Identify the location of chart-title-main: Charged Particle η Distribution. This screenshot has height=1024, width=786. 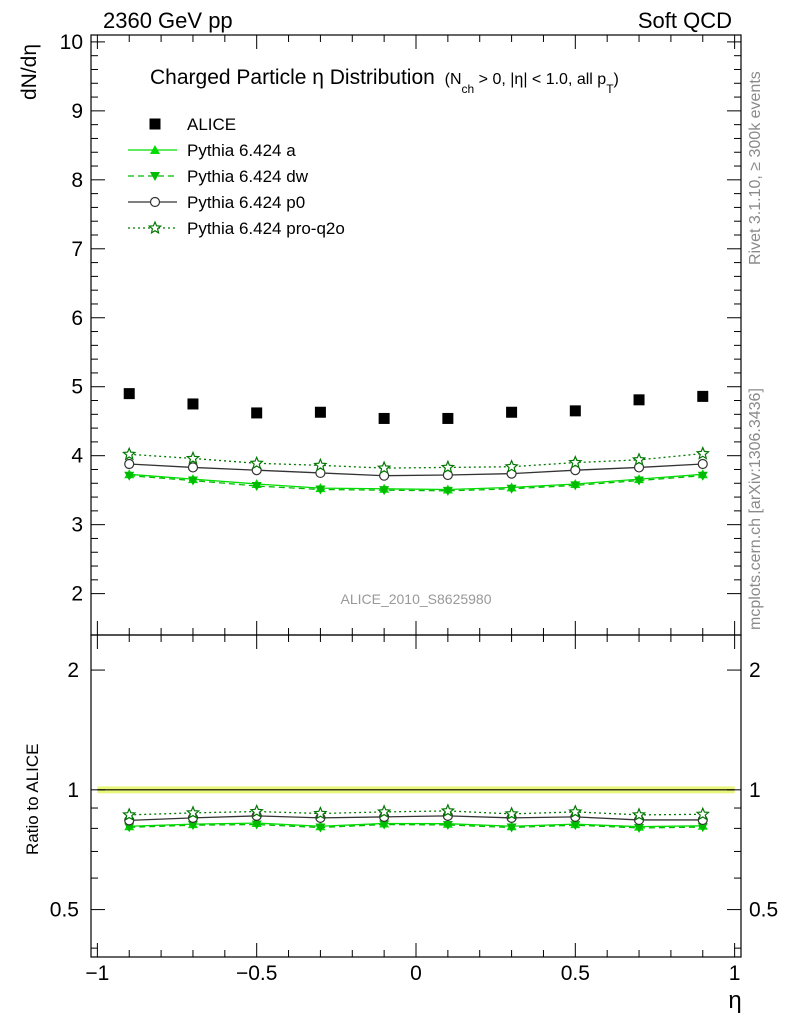
(292, 77).